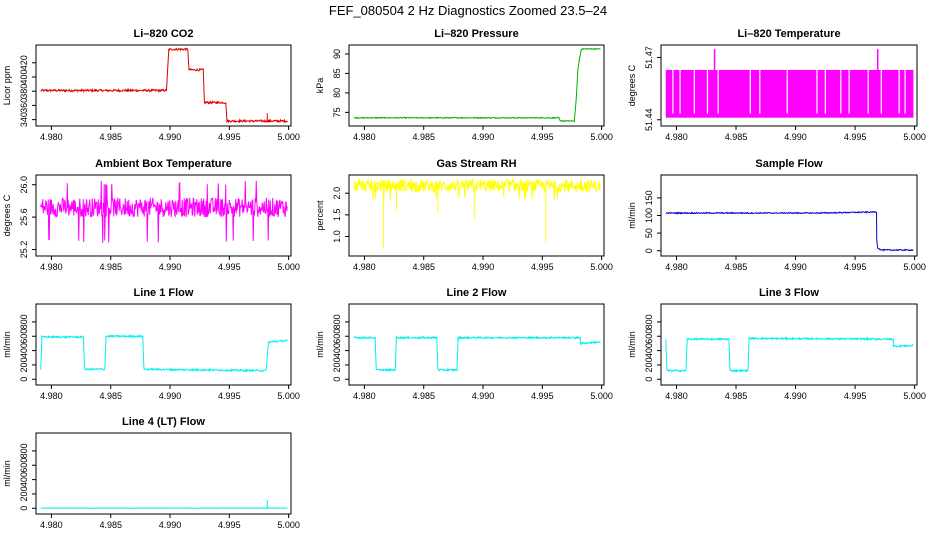 The height and width of the screenshot is (540, 936). Describe the element at coordinates (24, 250) in the screenshot. I see `y-tick-label: 25.2` at that location.